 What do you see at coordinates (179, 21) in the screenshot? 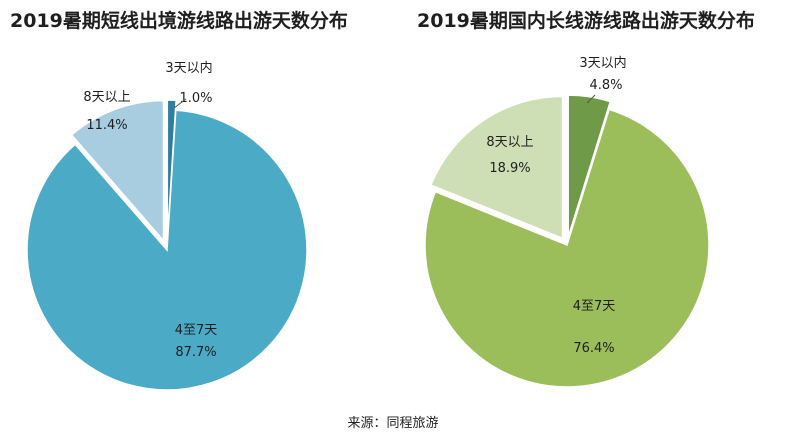
I see `chart-title-outbound: 2019暑期短线出境游线路出游天数分布` at bounding box center [179, 21].